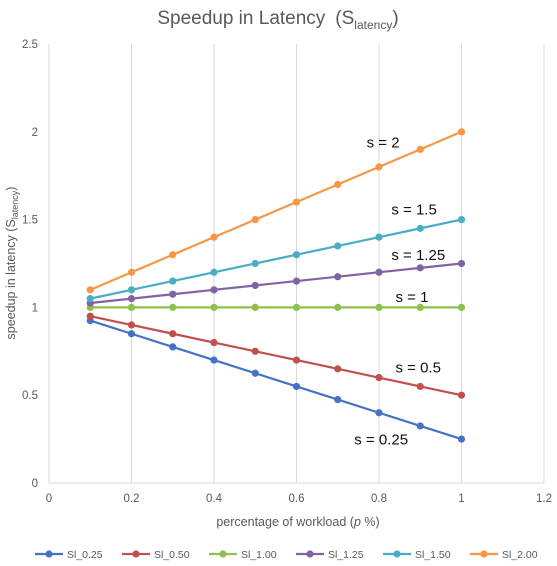 The image size is (557, 566). Describe the element at coordinates (370, 522) in the screenshot. I see `x-axis-title-tail: %)` at that location.